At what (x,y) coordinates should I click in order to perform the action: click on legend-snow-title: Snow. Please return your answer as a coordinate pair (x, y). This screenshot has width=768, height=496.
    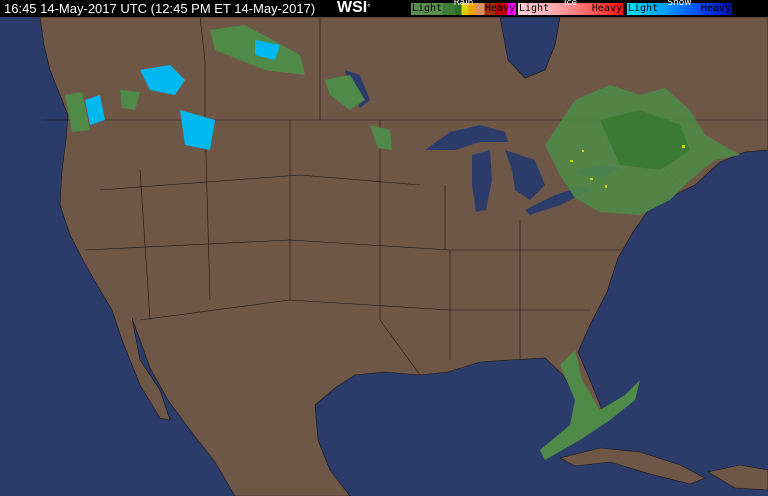
    Looking at the image, I should click on (679, 4).